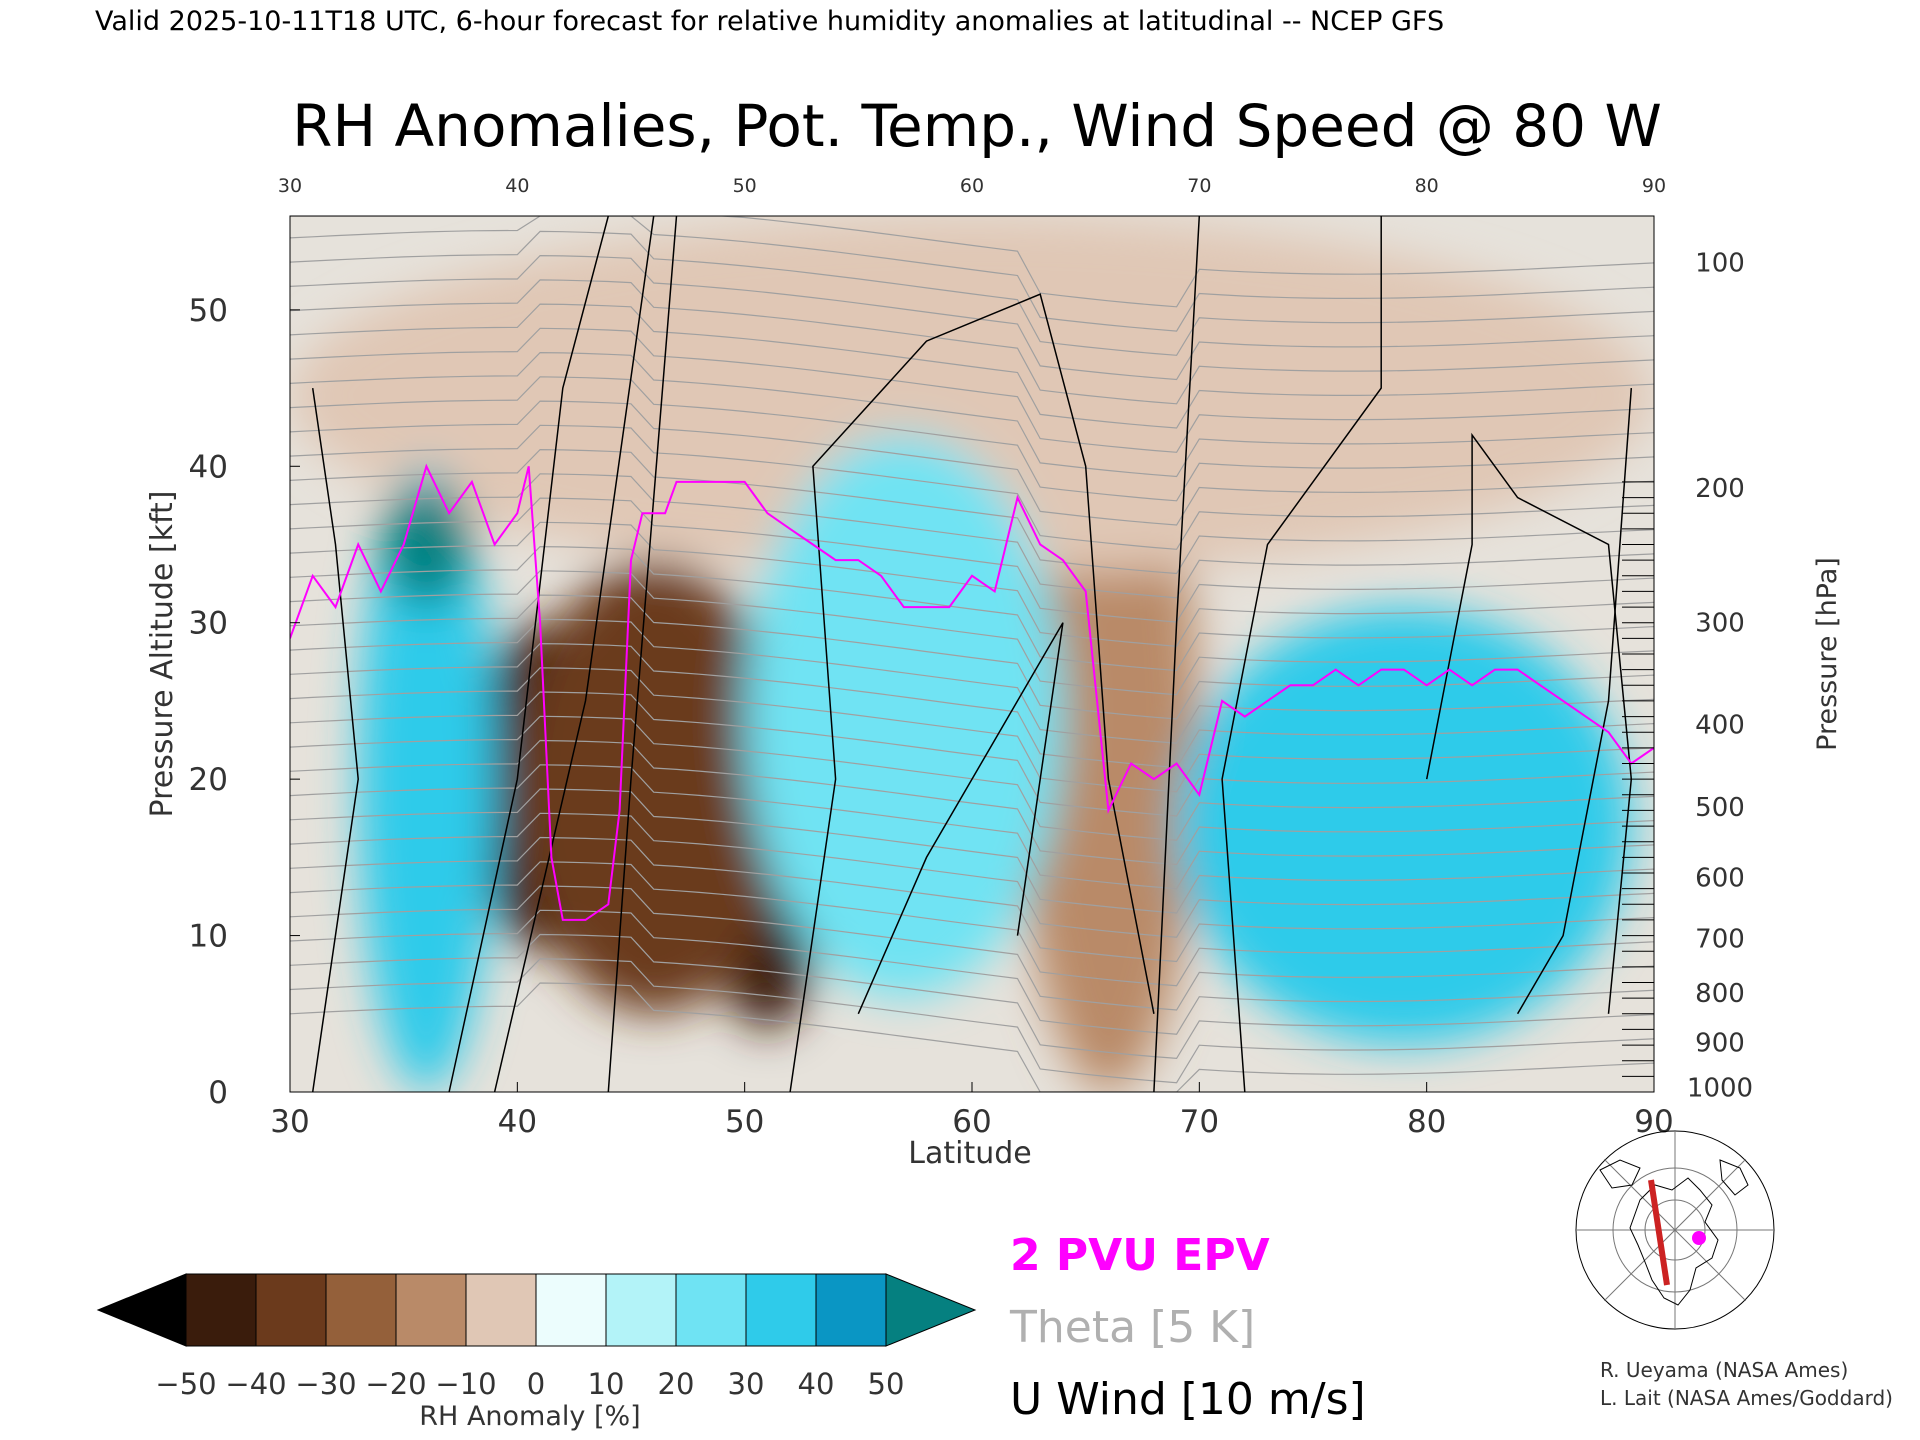 The width and height of the screenshot is (1920, 1440). What do you see at coordinates (676, 1384) in the screenshot?
I see `colorbar-tick-7: 20` at bounding box center [676, 1384].